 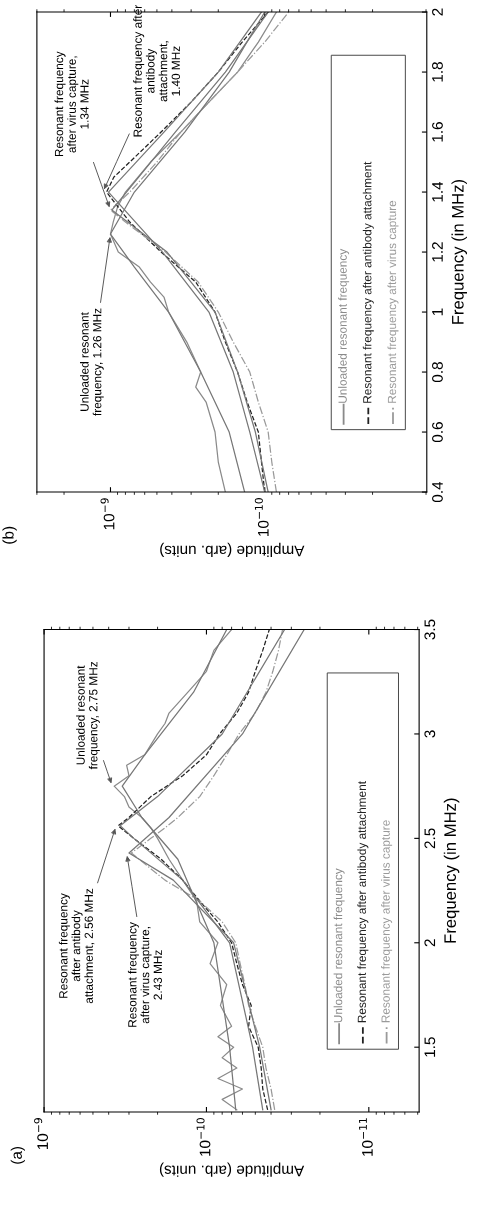 I want to click on y-tick-label: 2.5, so click(x=430, y=838).